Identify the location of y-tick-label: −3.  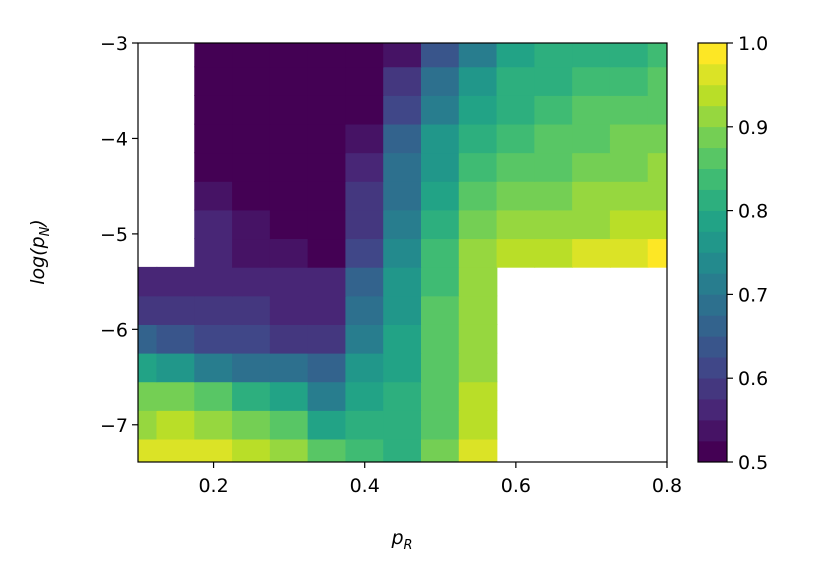
(114, 44).